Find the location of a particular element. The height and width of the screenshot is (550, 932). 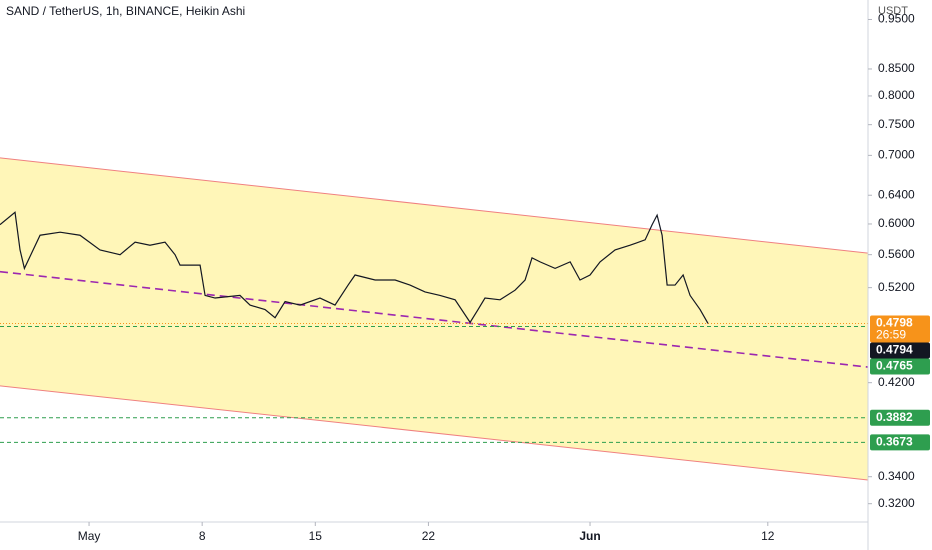

x-tick-label: 12 is located at coordinates (768, 536).